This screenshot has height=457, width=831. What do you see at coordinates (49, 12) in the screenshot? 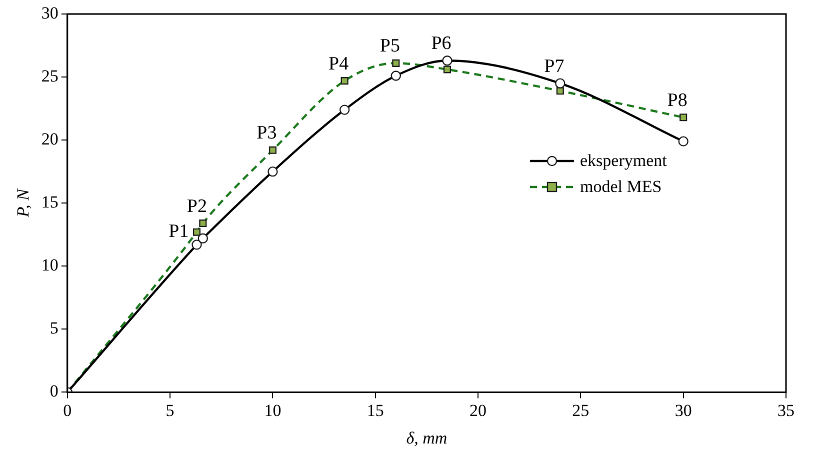
I see `y-tick-label: 30` at bounding box center [49, 12].